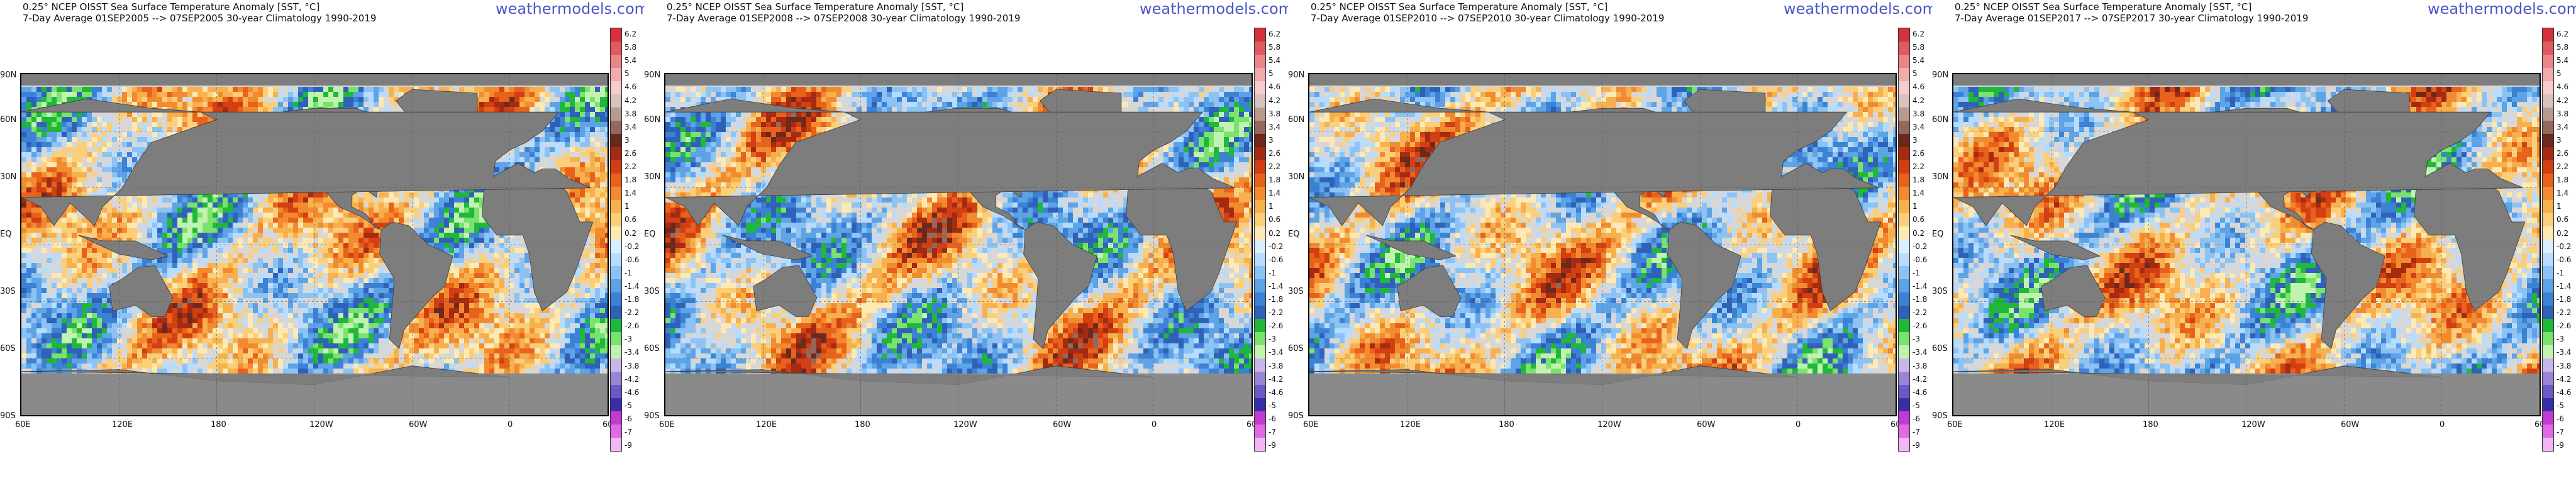 The height and width of the screenshot is (483, 2576). Describe the element at coordinates (570, 9) in the screenshot. I see `brand-logo: weathermodels.com` at that location.